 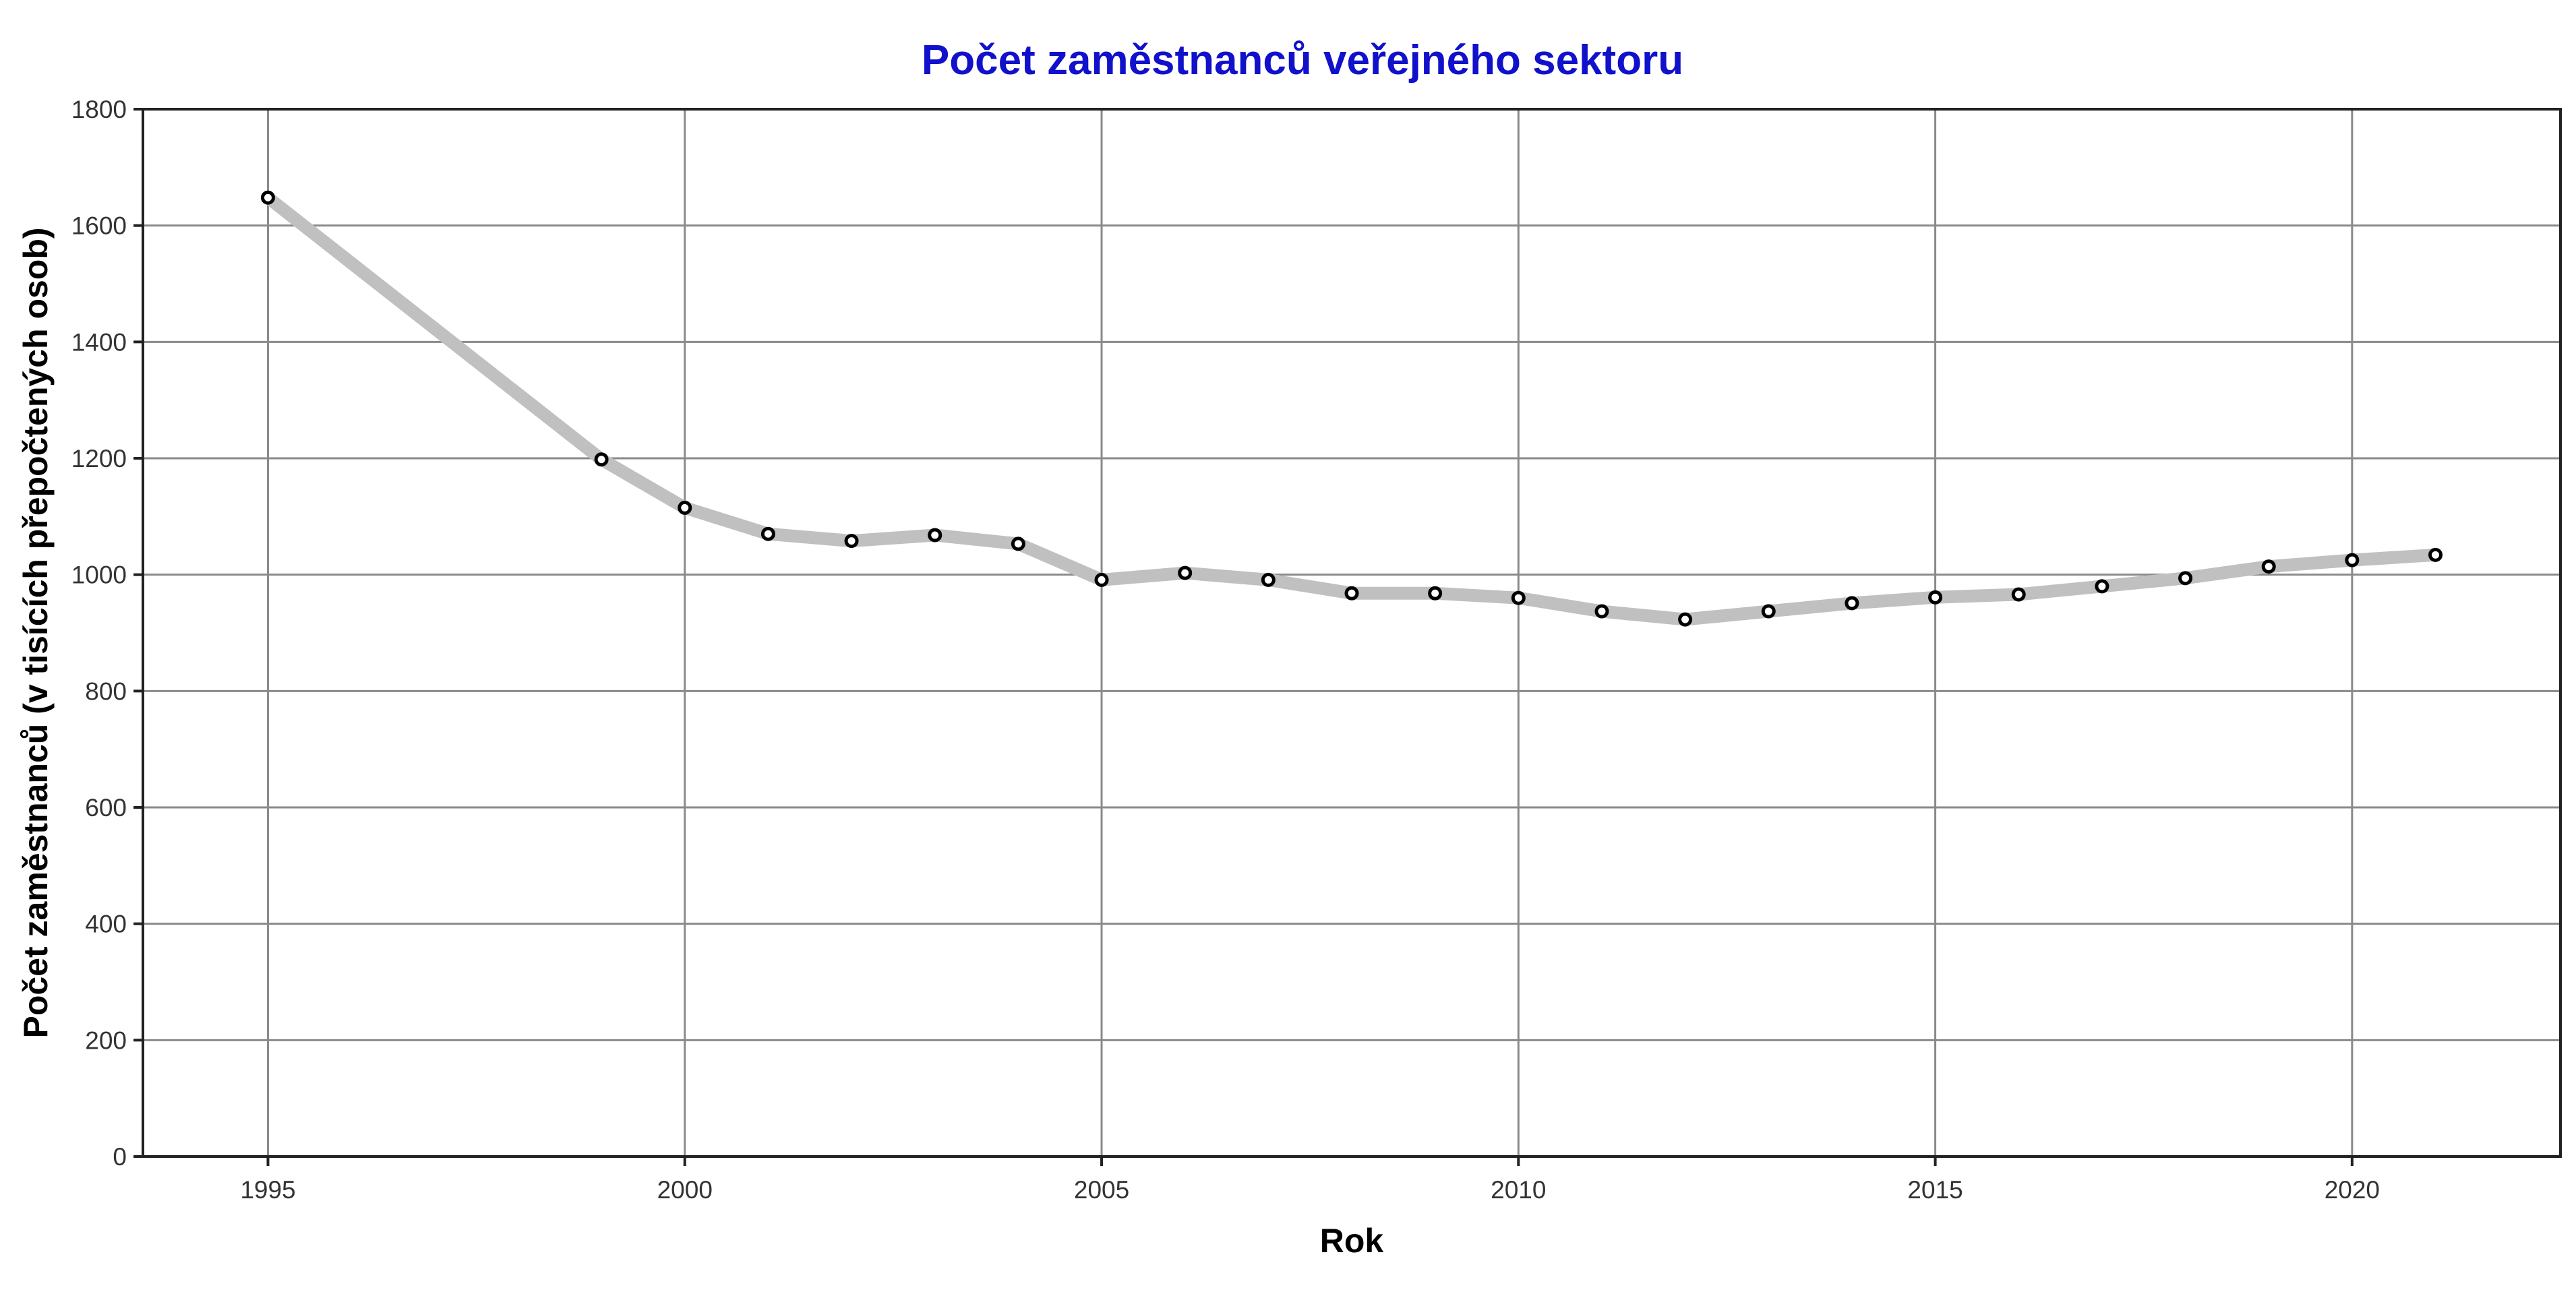 I want to click on chart-title: Počet zaměstnanců veřejného sektoru, so click(x=1302, y=60).